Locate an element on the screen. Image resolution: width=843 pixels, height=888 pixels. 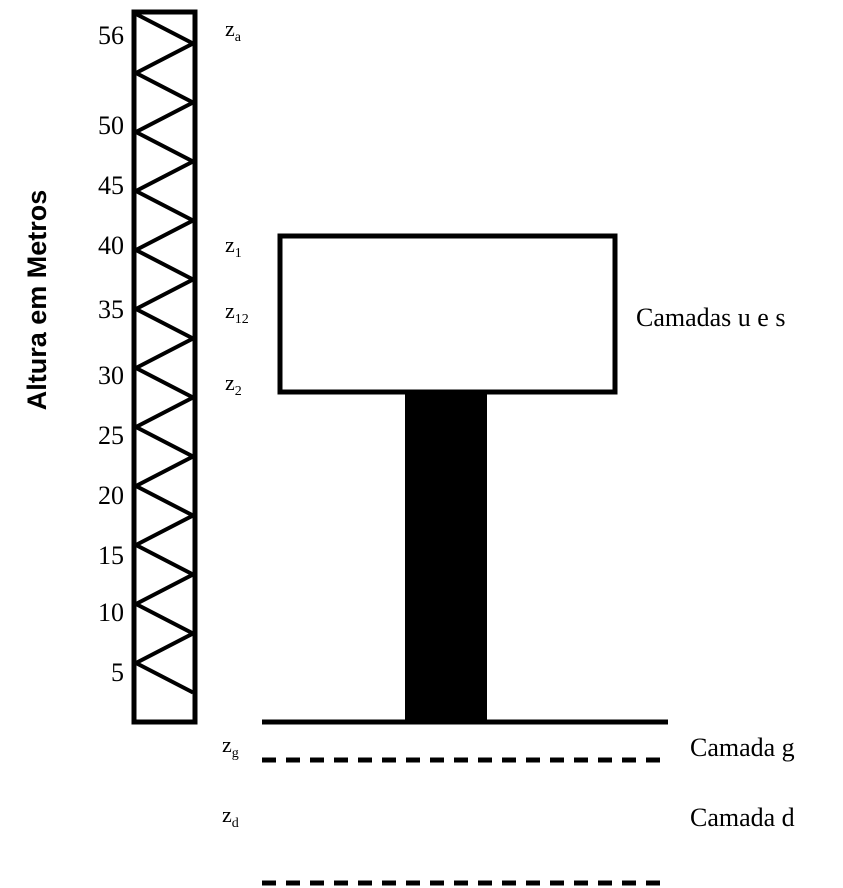
level-label: z2 is located at coordinates (233, 384).